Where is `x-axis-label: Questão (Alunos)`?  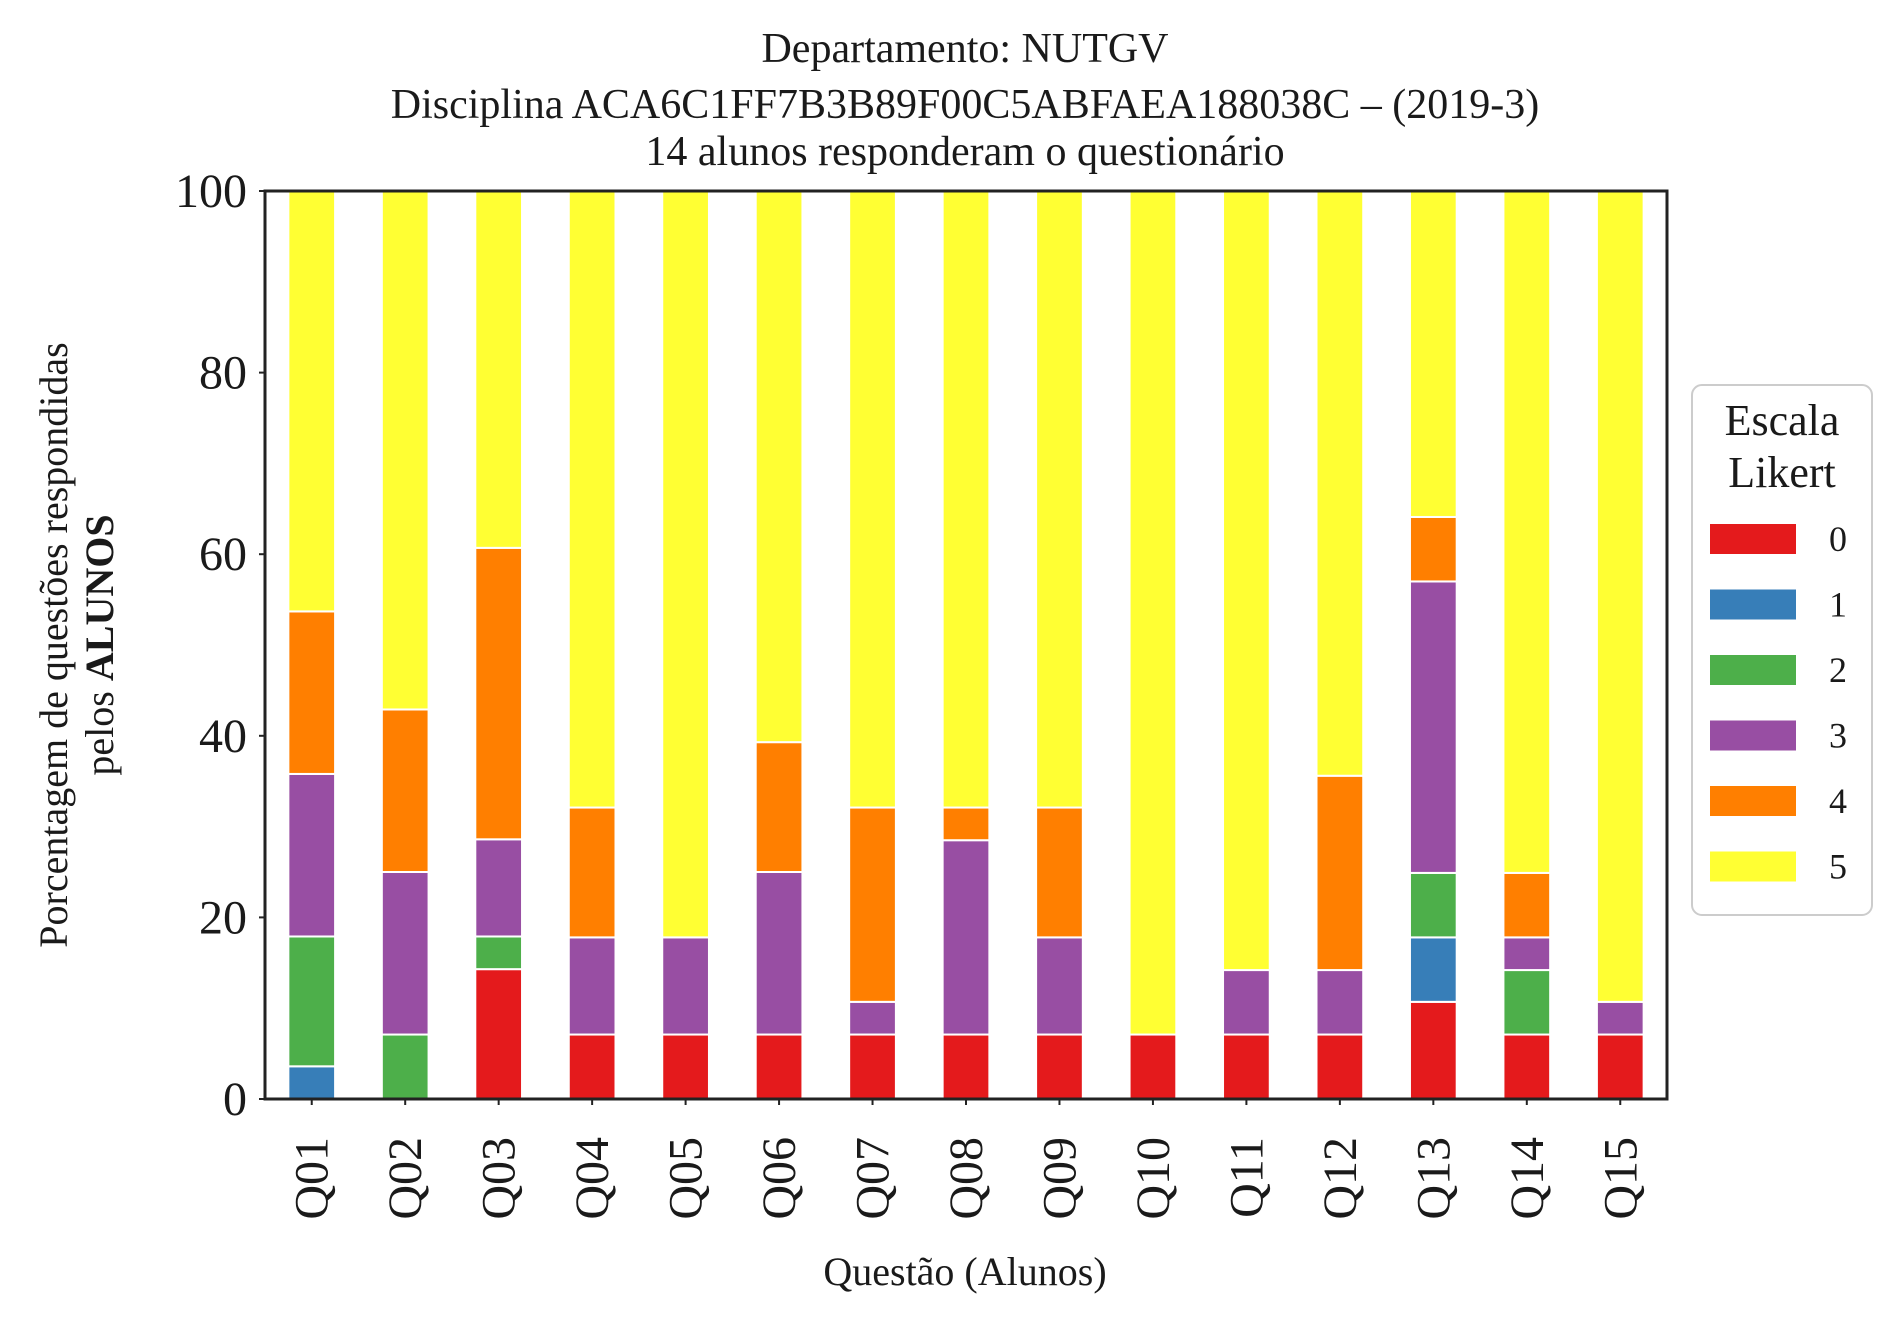 x-axis-label: Questão (Alunos) is located at coordinates (964, 1271).